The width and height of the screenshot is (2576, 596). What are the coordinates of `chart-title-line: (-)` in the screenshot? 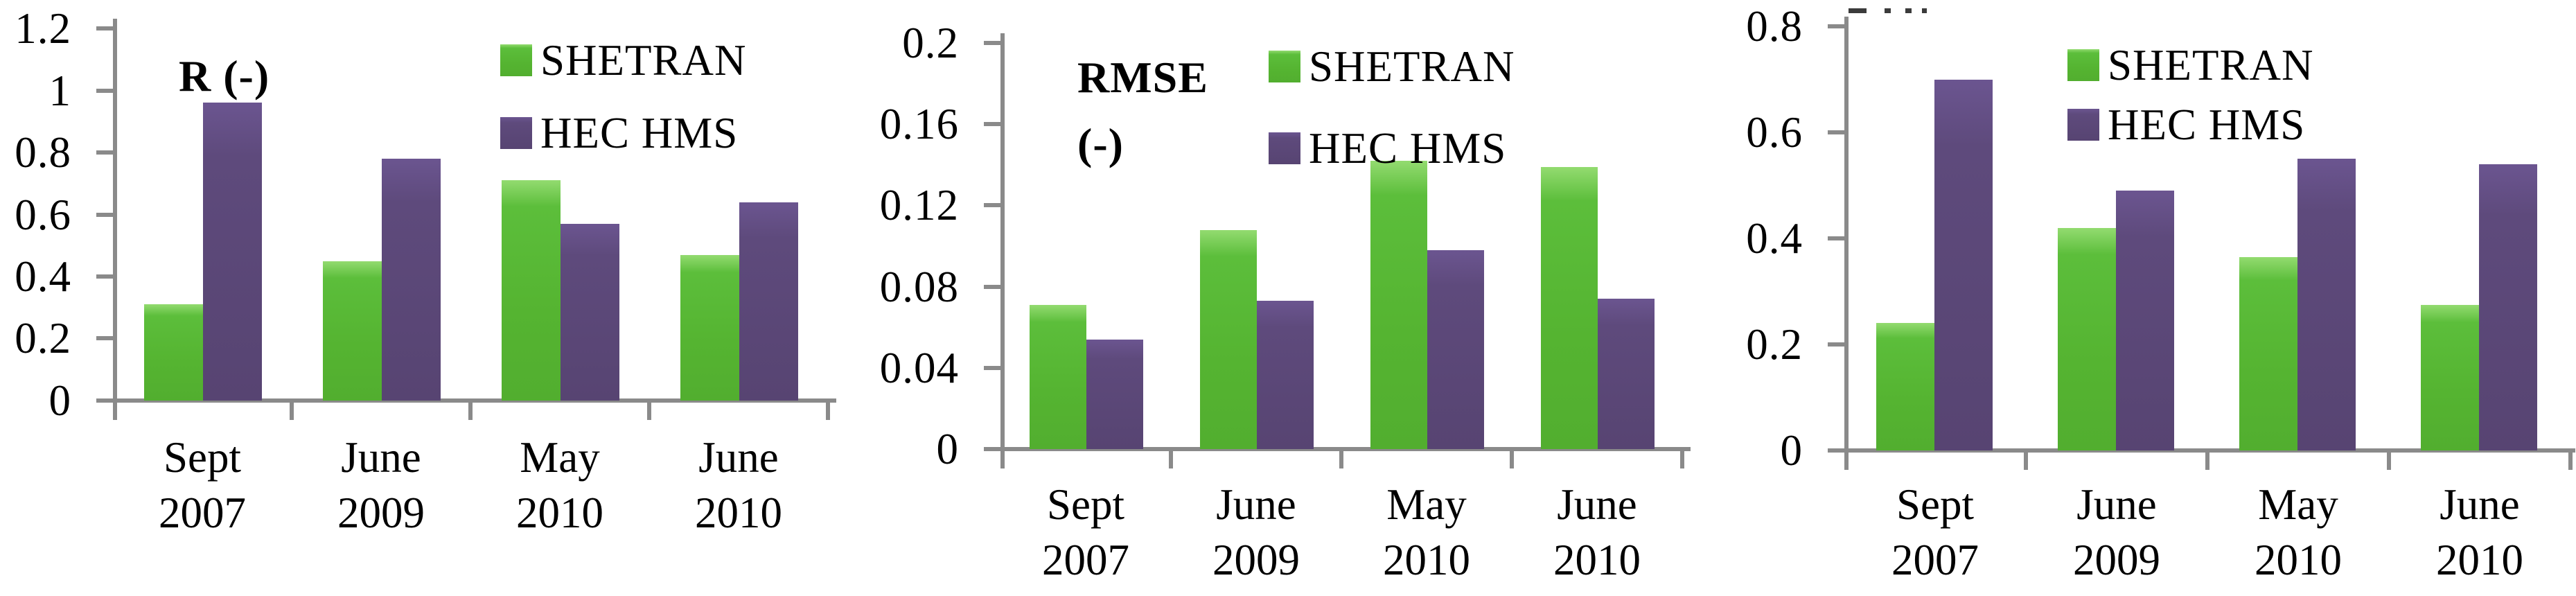 It's located at (1100, 143).